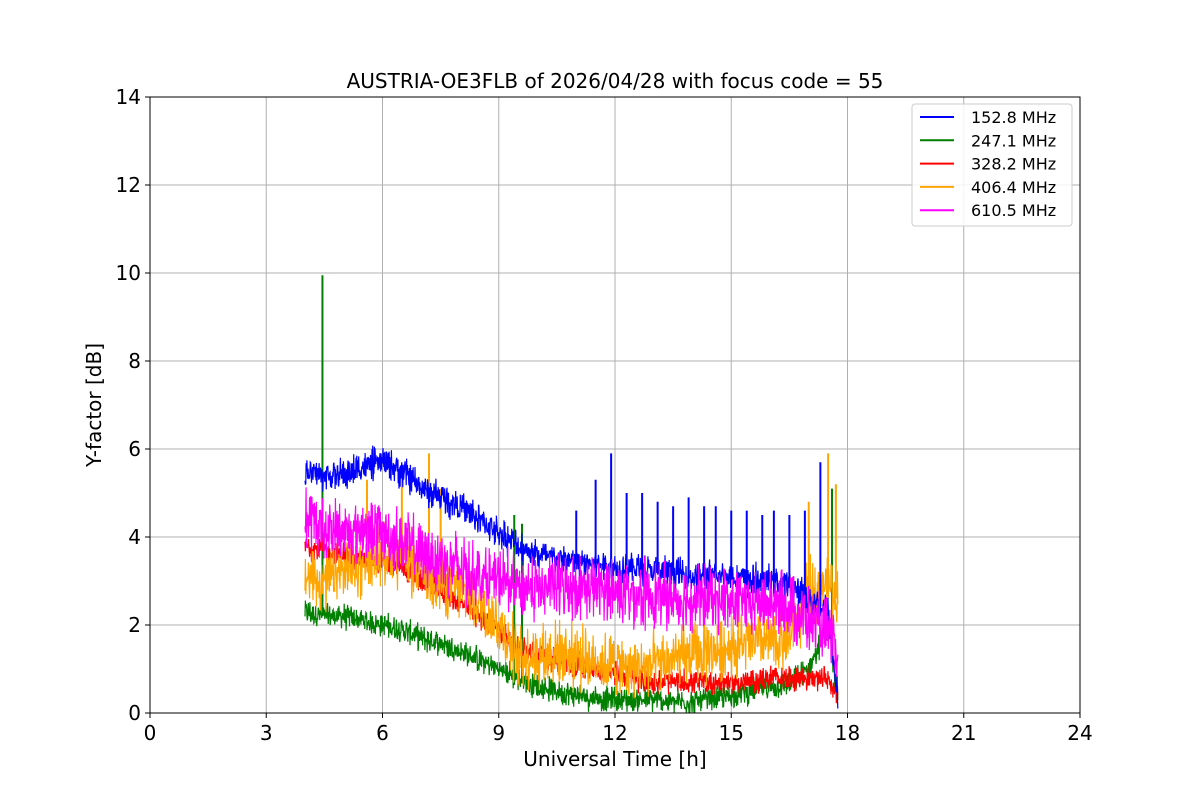 Image resolution: width=1200 pixels, height=800 pixels. I want to click on x-axis-label: Universal Time [h], so click(614, 759).